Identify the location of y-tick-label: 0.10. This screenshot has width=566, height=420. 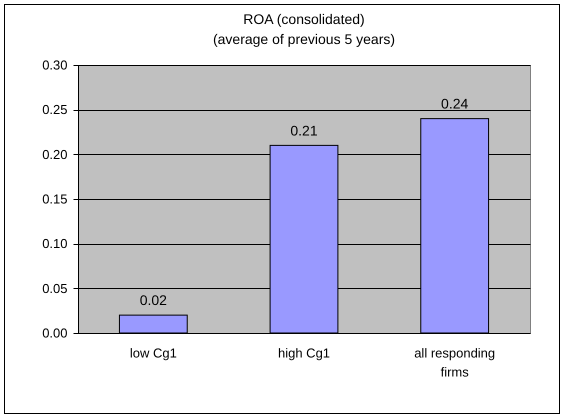
(55, 244).